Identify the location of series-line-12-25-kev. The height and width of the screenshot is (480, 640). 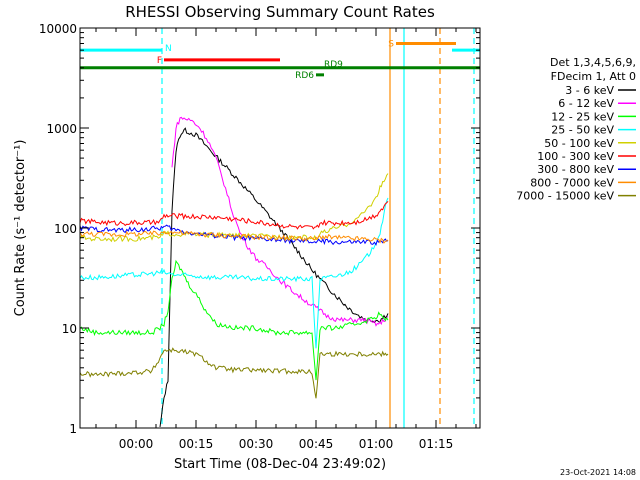
(234, 320).